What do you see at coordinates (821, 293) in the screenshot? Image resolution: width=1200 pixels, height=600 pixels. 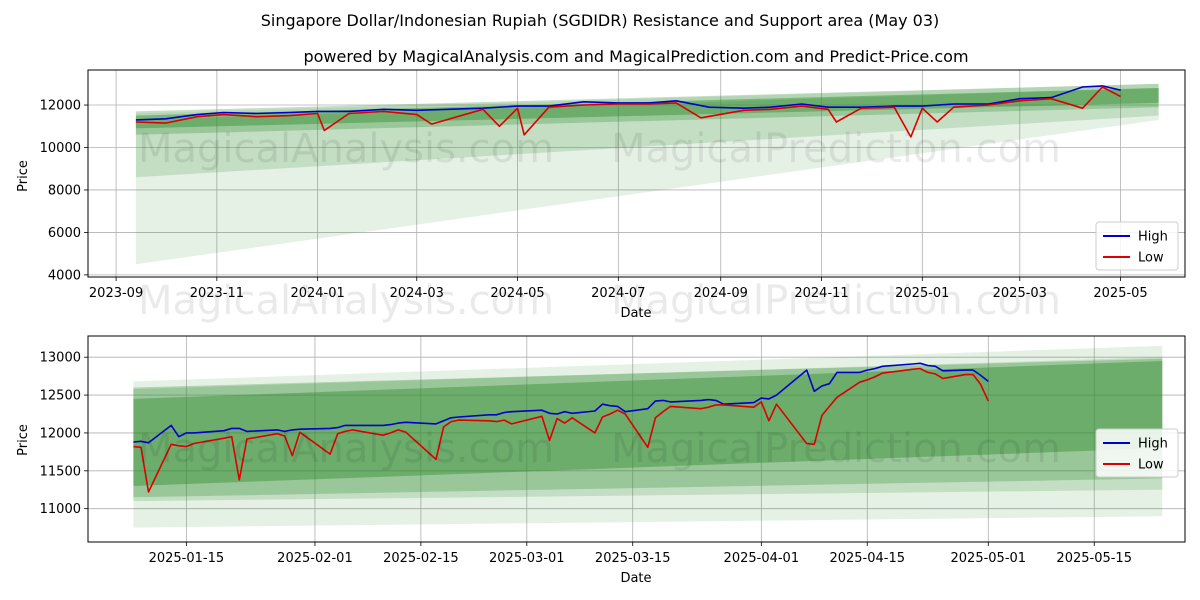 I see `x-tick-label: 2024-11` at bounding box center [821, 293].